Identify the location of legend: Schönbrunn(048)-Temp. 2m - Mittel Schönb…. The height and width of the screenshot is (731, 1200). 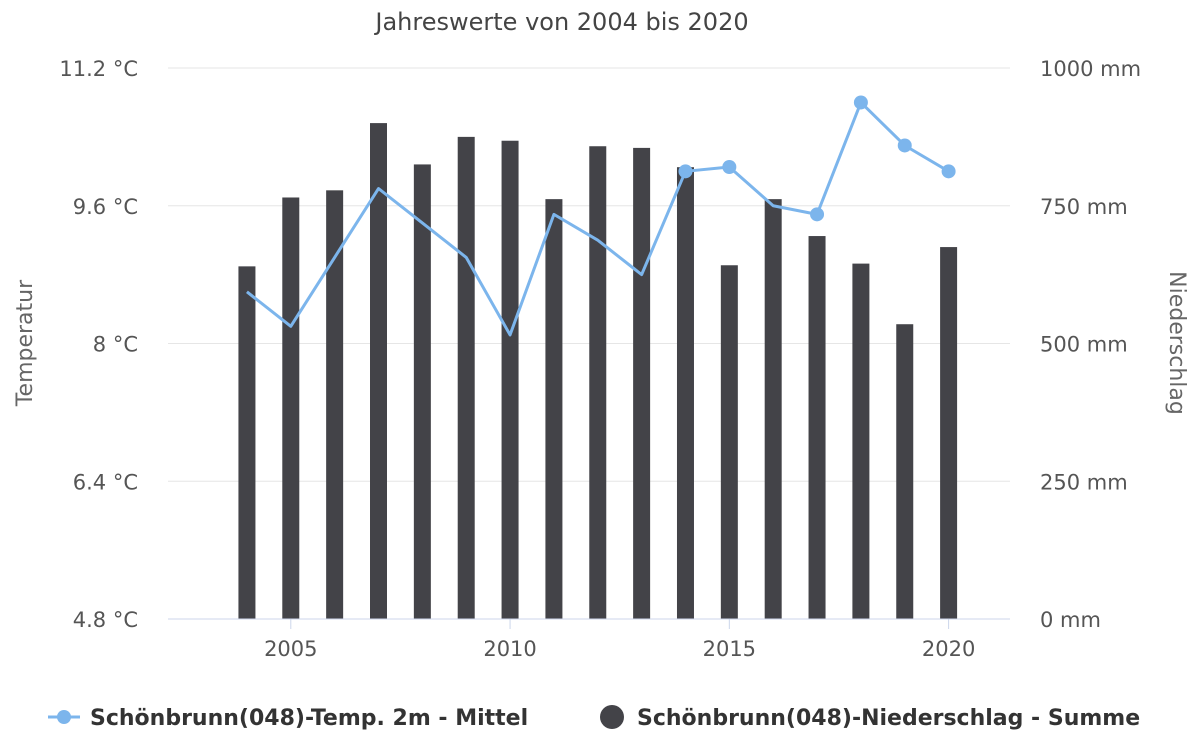
(594, 718).